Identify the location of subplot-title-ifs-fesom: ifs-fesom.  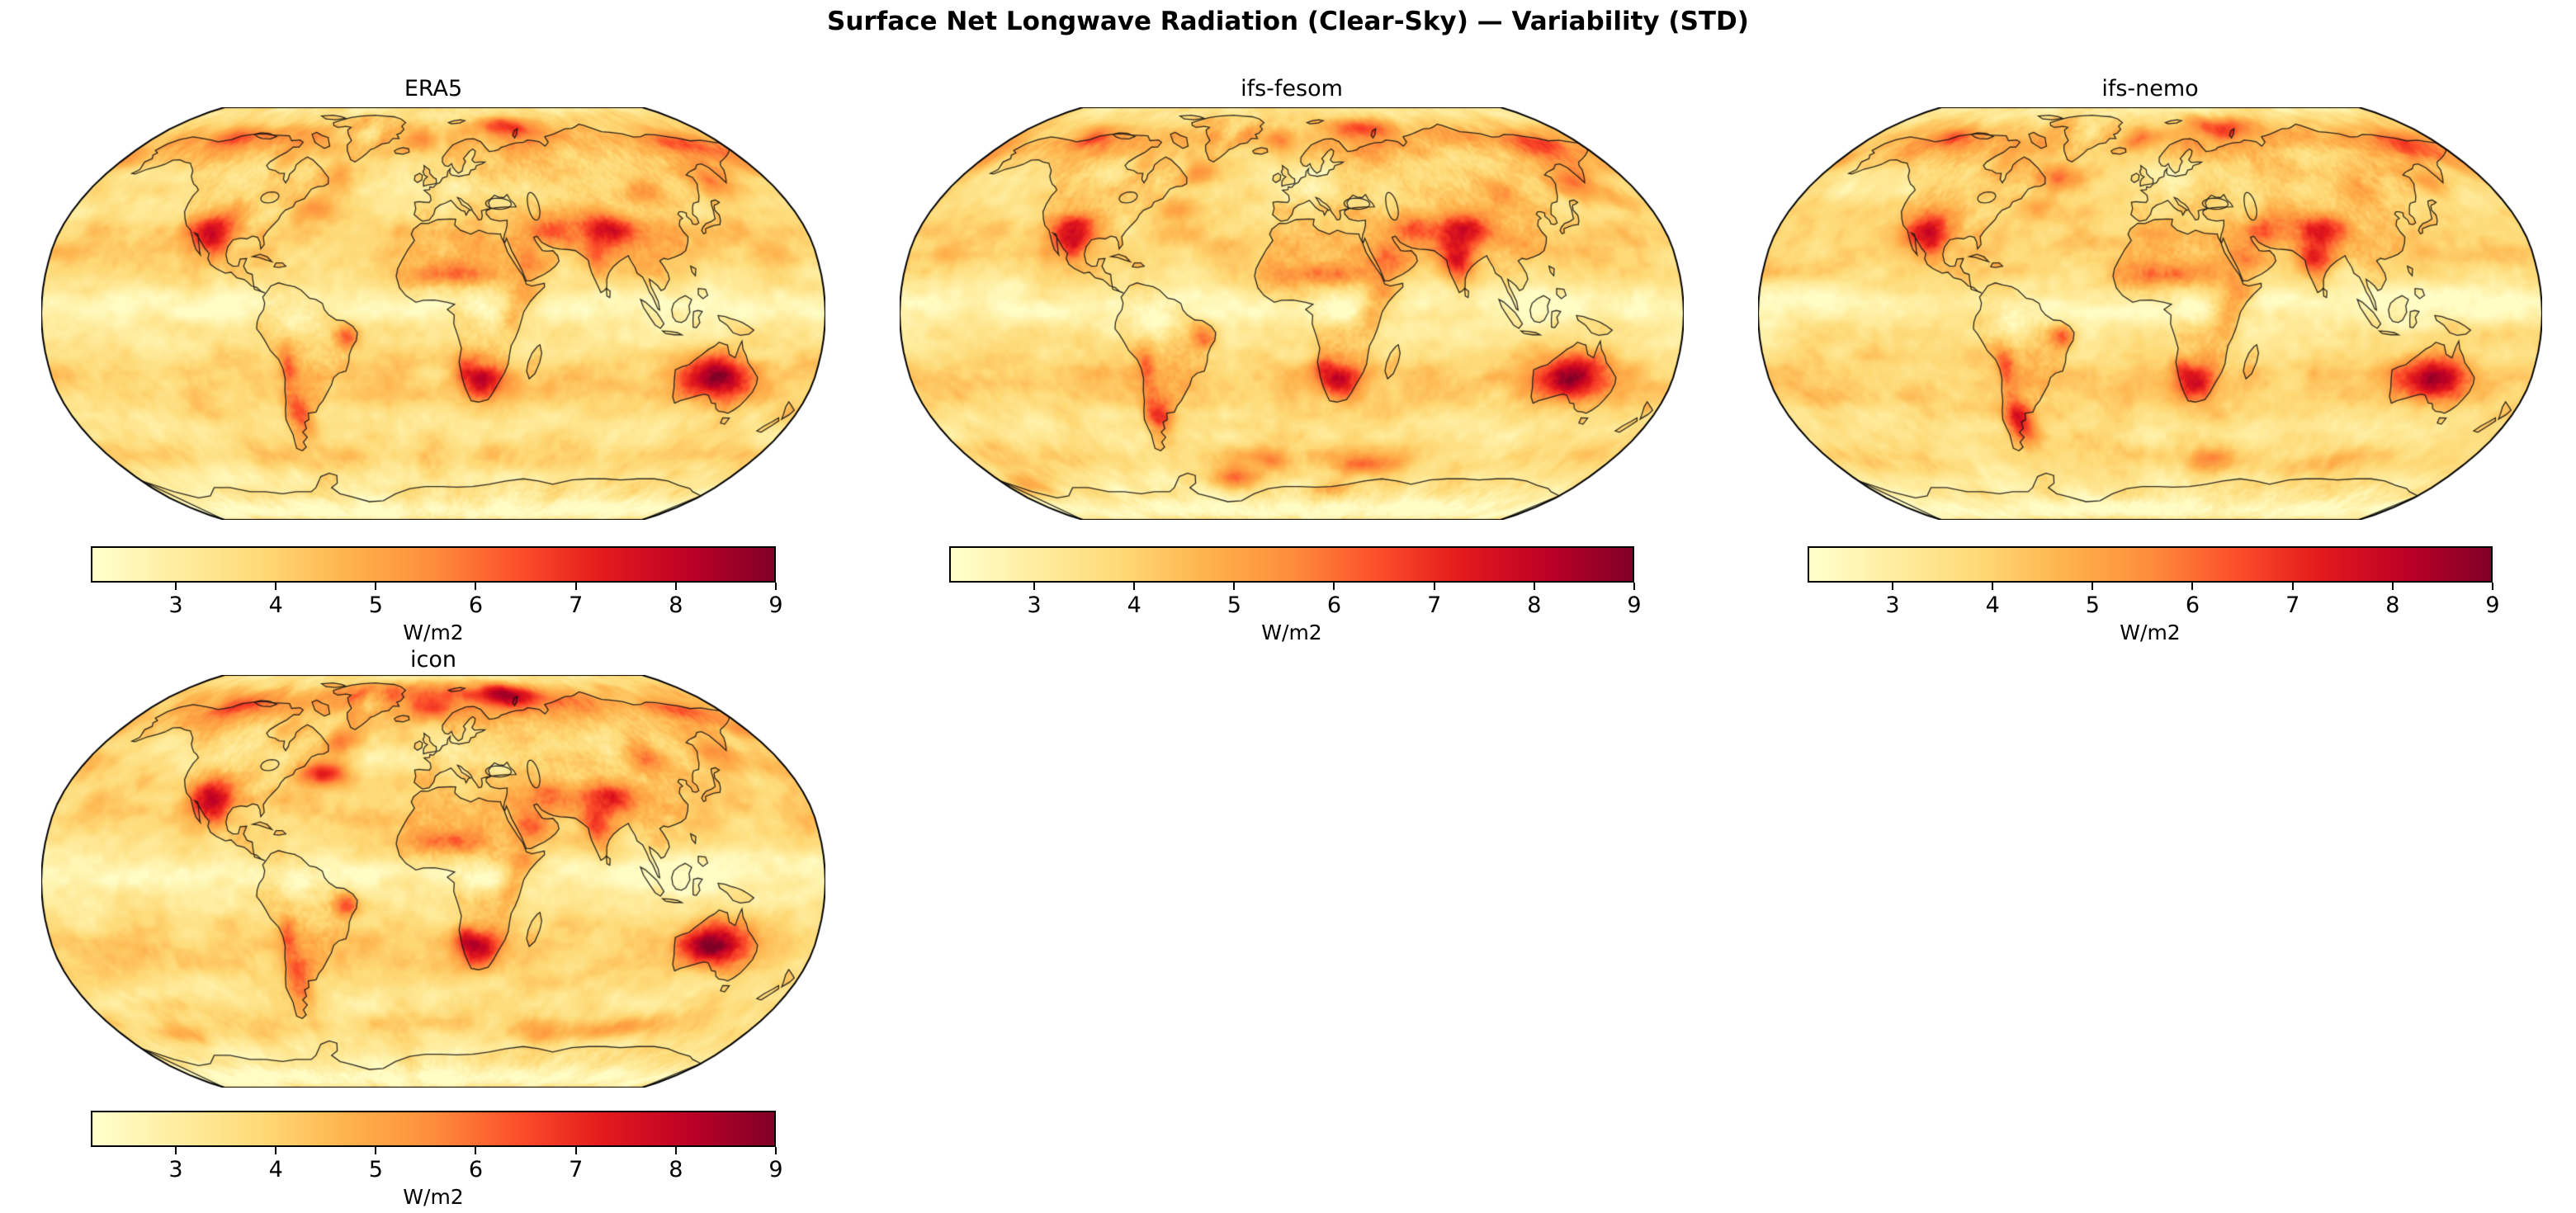
(1292, 88).